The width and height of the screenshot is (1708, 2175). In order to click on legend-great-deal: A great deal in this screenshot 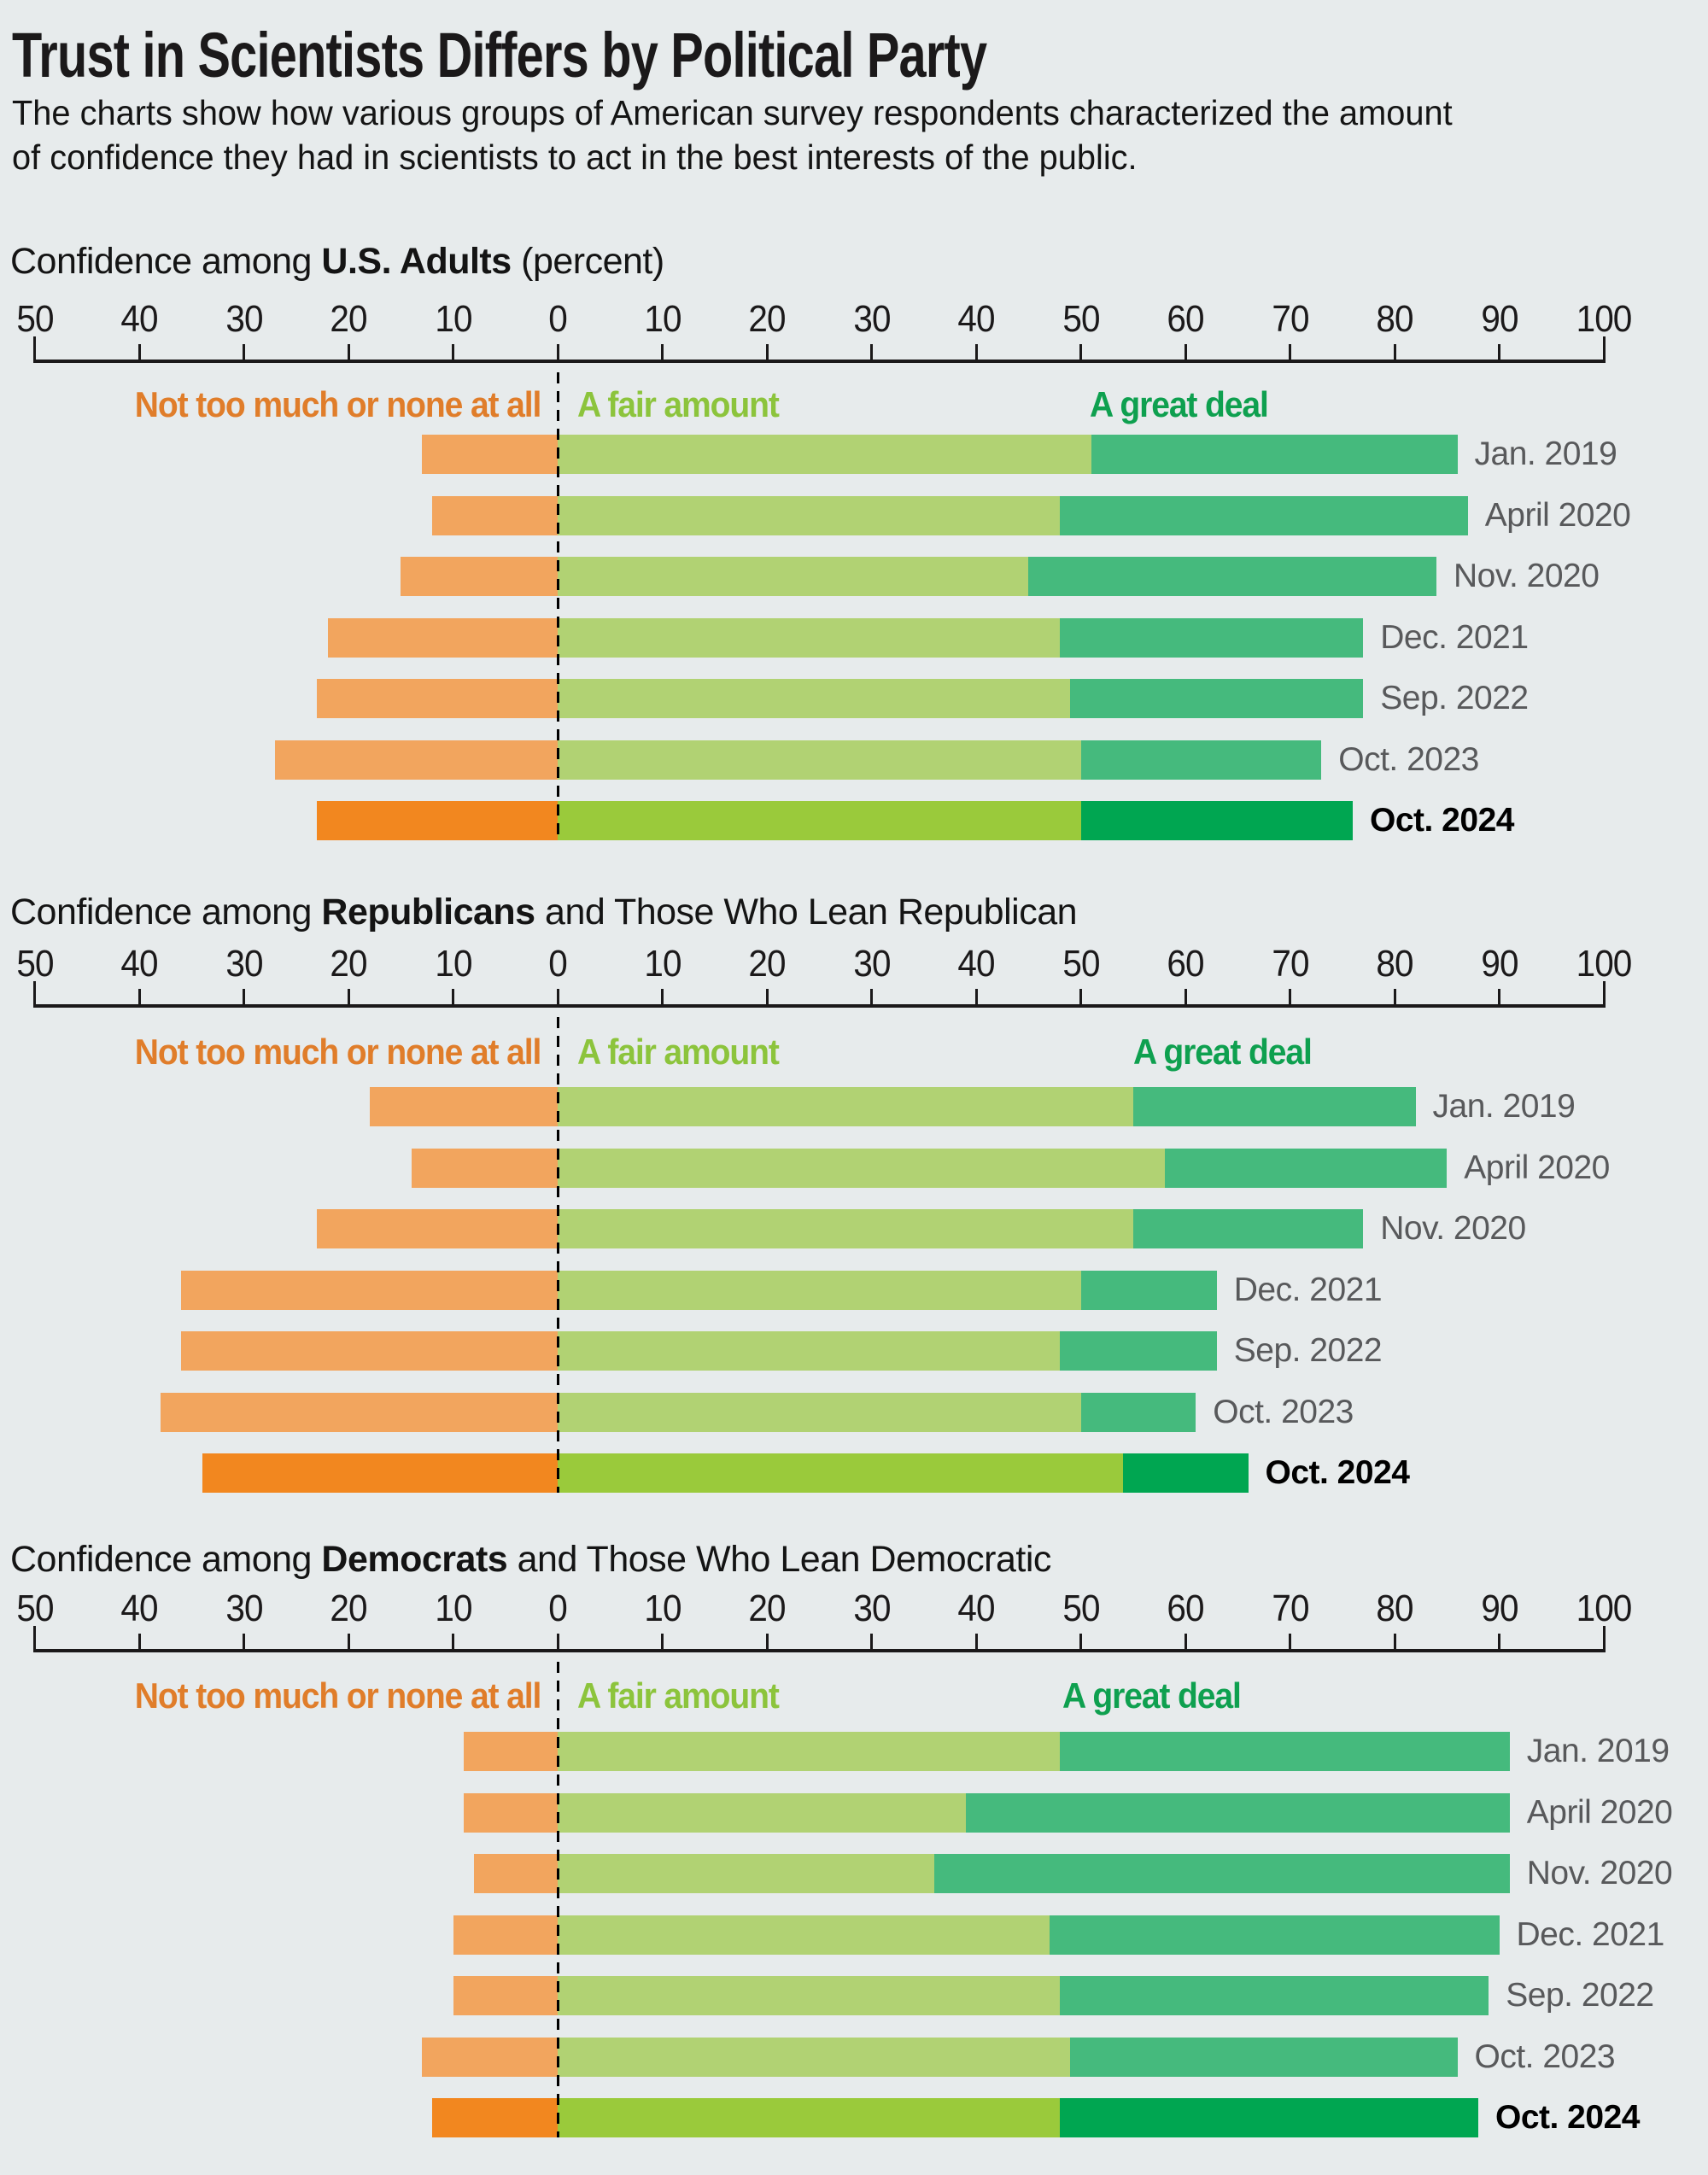, I will do `click(1152, 1695)`.